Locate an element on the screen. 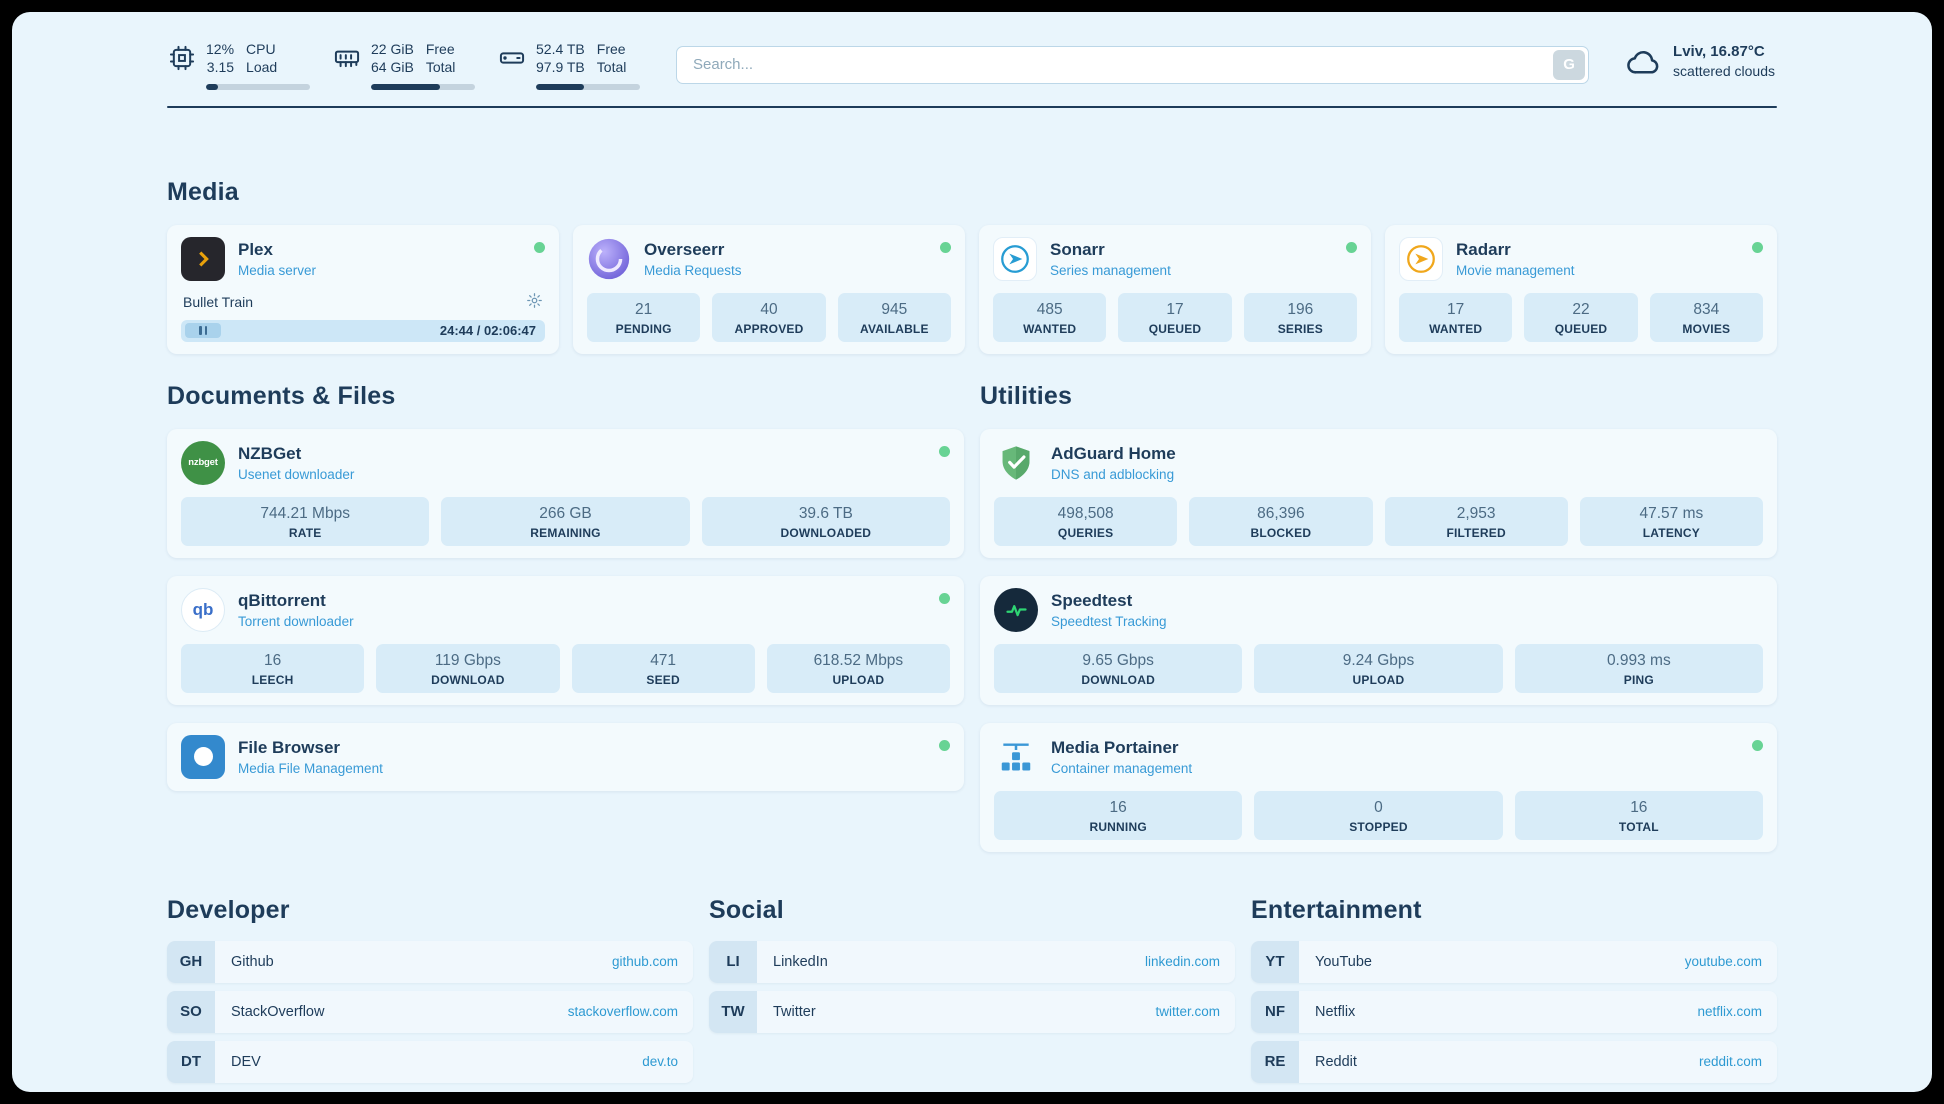  load-label: Load is located at coordinates (262, 67).